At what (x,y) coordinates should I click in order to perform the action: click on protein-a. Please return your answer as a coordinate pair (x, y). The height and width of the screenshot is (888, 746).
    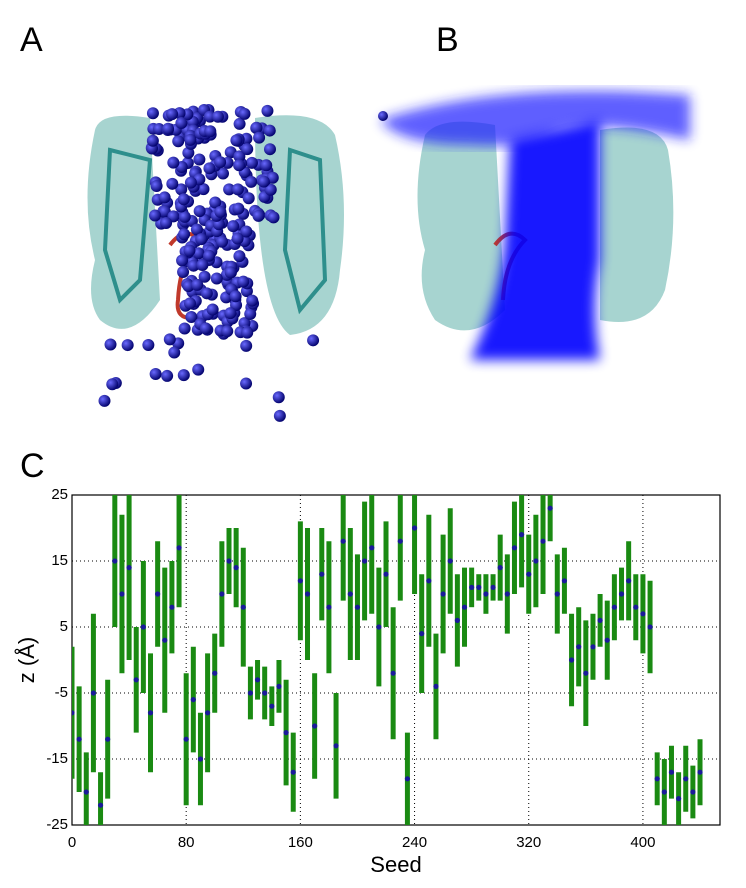
    Looking at the image, I should click on (215, 263).